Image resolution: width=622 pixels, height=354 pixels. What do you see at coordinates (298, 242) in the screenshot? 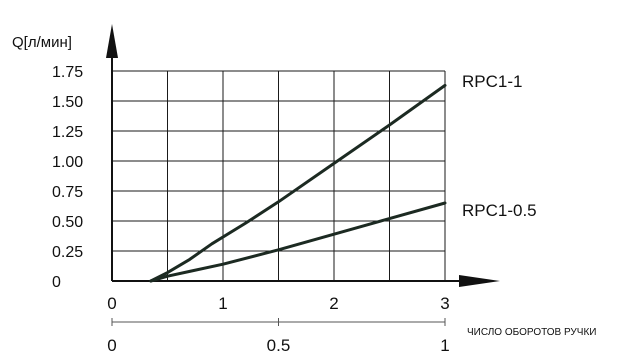
I see `series-line` at bounding box center [298, 242].